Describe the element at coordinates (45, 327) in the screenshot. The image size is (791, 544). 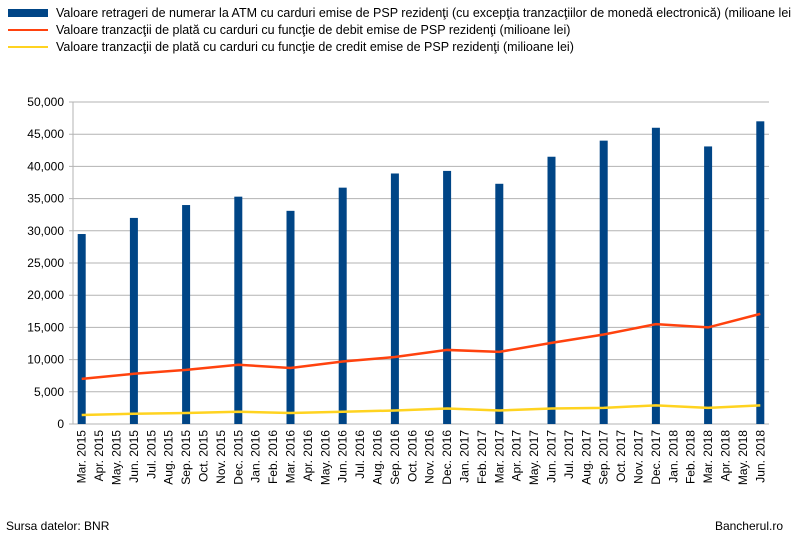
I see `y-tick-label: 15,000` at that location.